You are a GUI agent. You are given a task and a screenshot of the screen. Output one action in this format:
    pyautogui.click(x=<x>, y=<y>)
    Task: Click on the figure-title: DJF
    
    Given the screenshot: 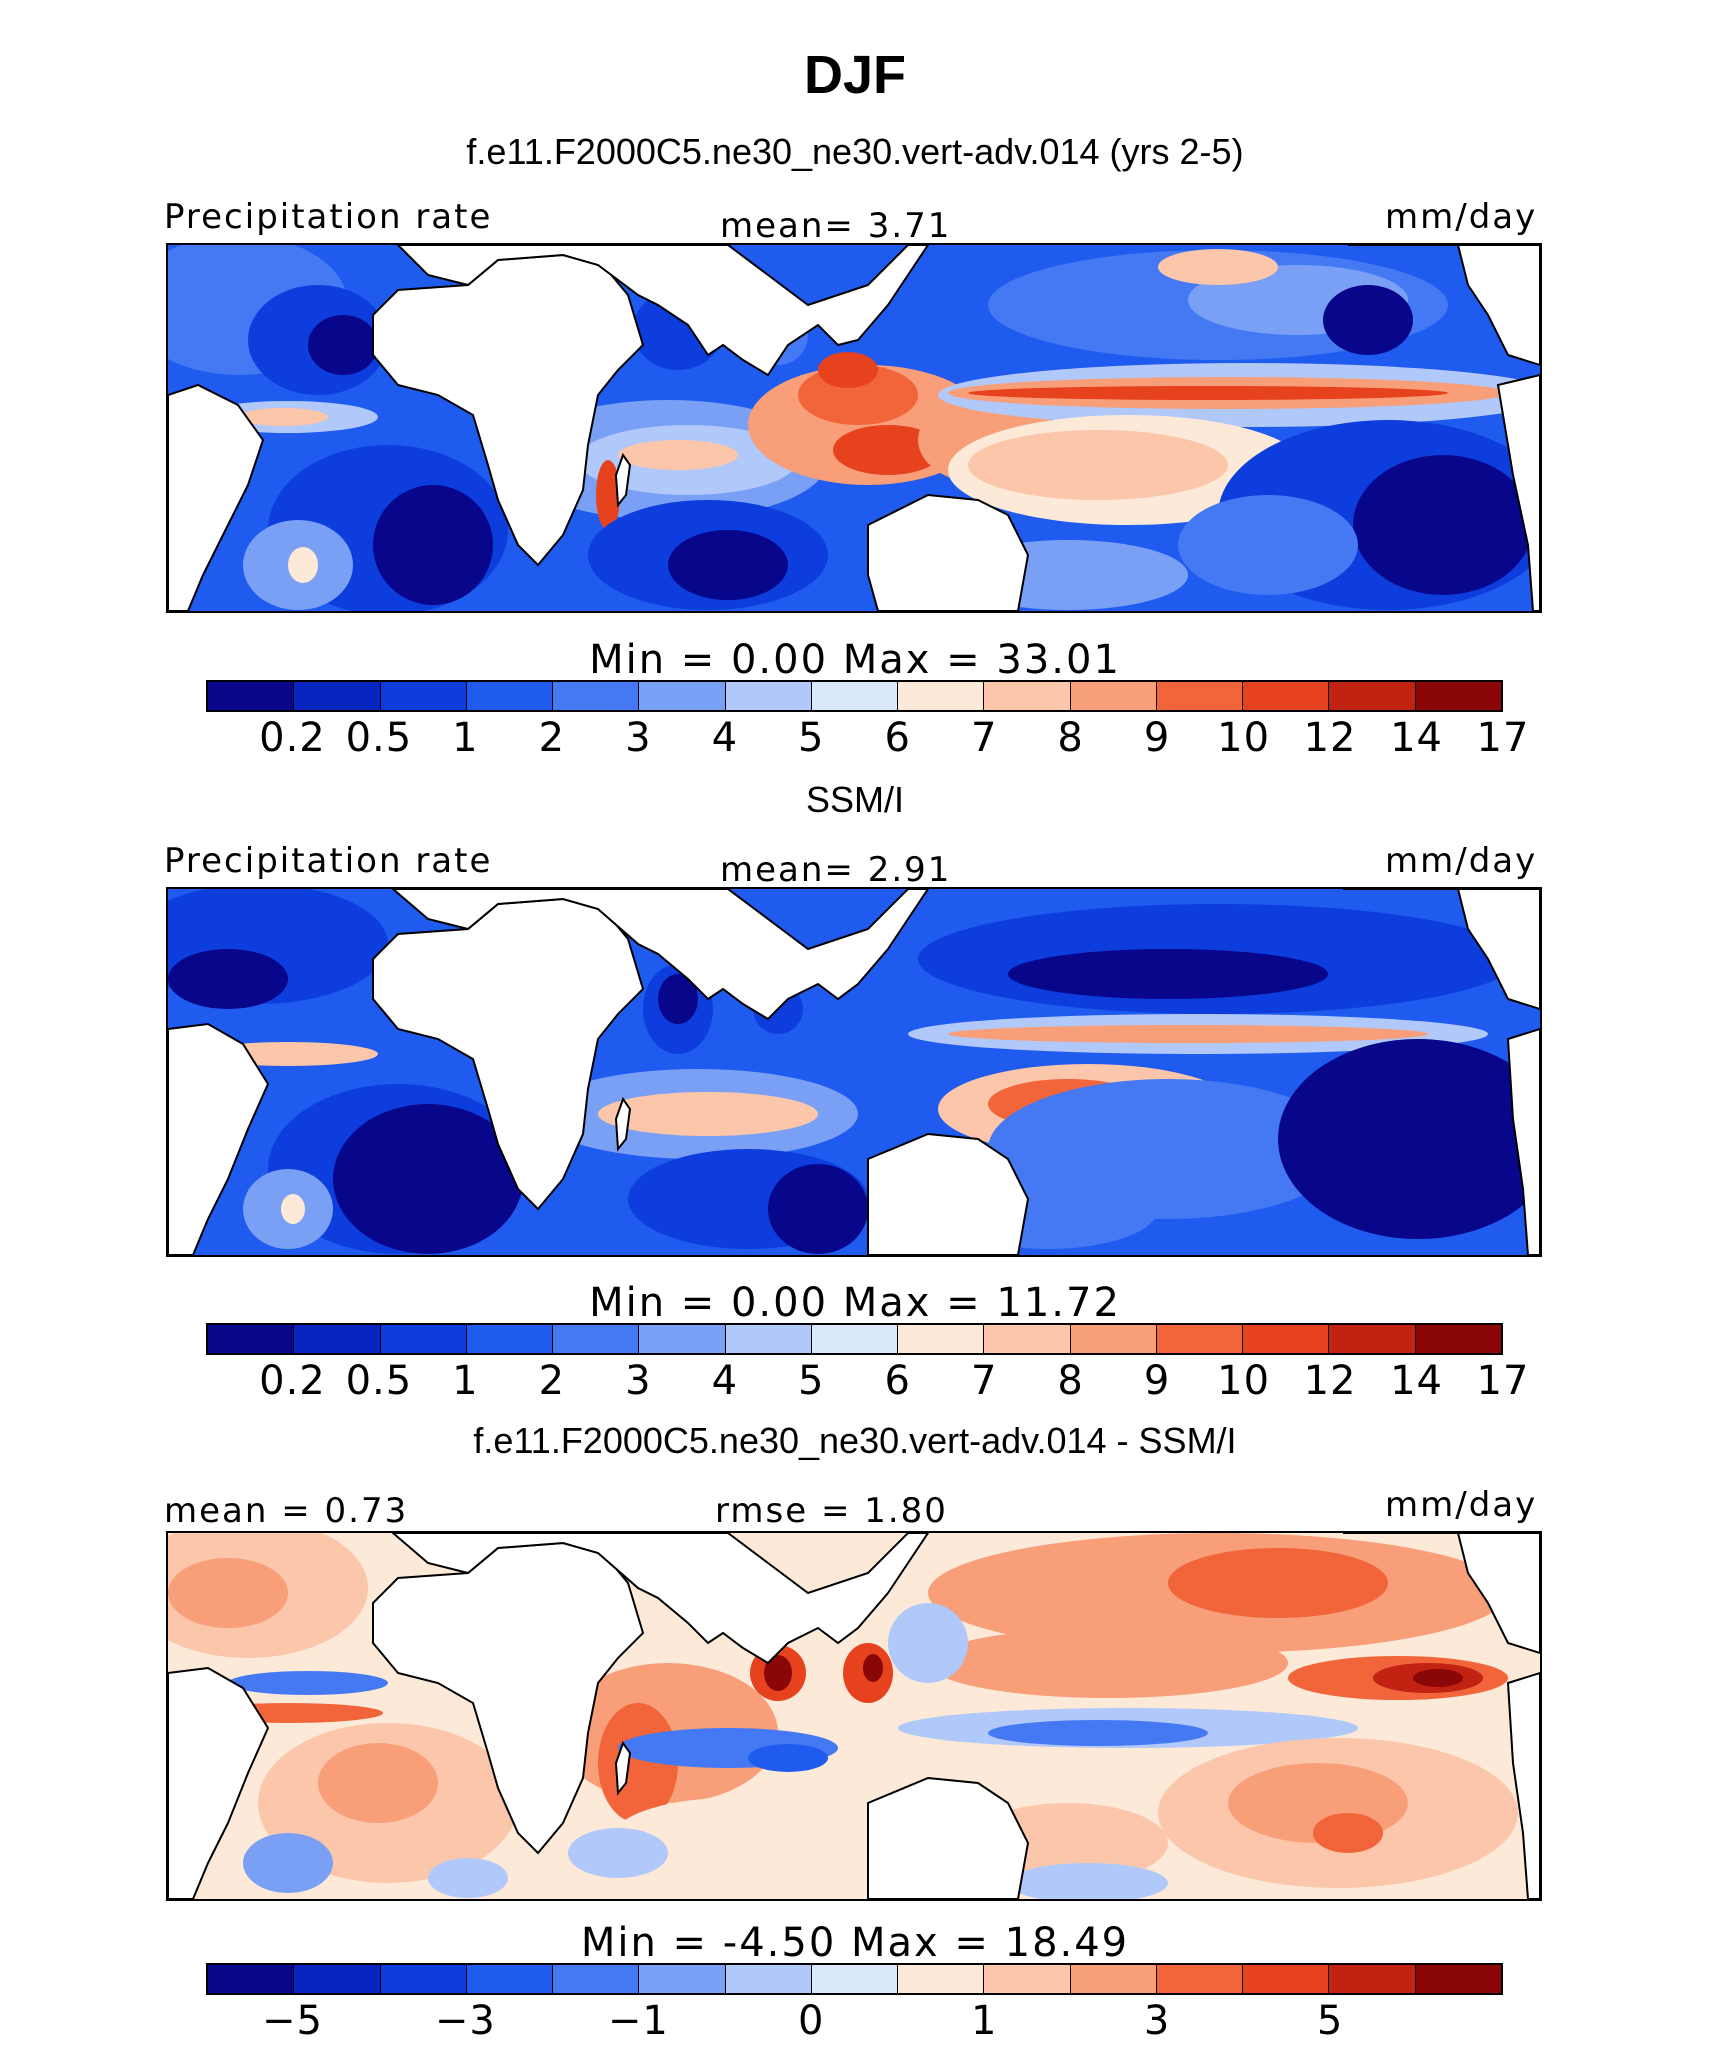 What is the action you would take?
    pyautogui.click(x=854, y=75)
    